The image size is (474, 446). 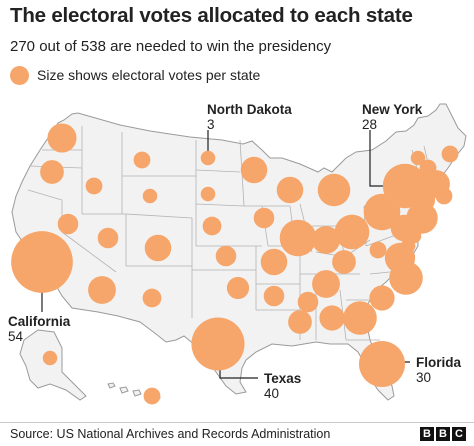 What do you see at coordinates (218, 344) in the screenshot?
I see `bubble-texas` at bounding box center [218, 344].